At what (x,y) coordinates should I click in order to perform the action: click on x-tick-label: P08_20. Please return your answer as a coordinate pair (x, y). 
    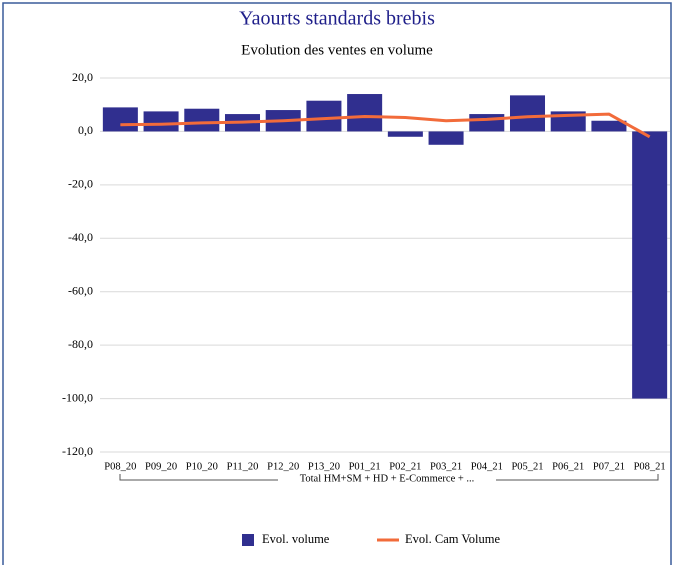
    Looking at the image, I should click on (120, 466).